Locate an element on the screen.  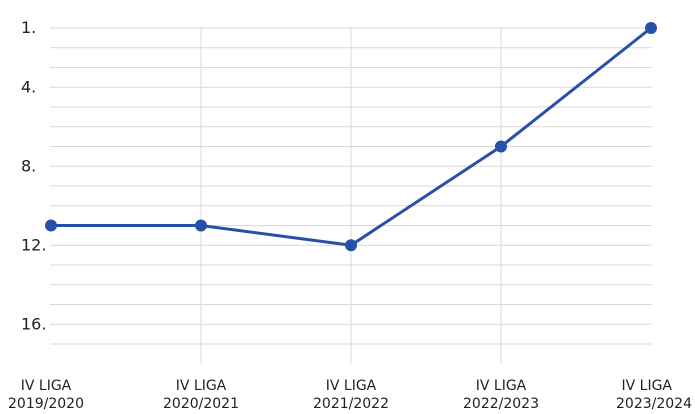
y-tick-label: 8. is located at coordinates (28, 165).